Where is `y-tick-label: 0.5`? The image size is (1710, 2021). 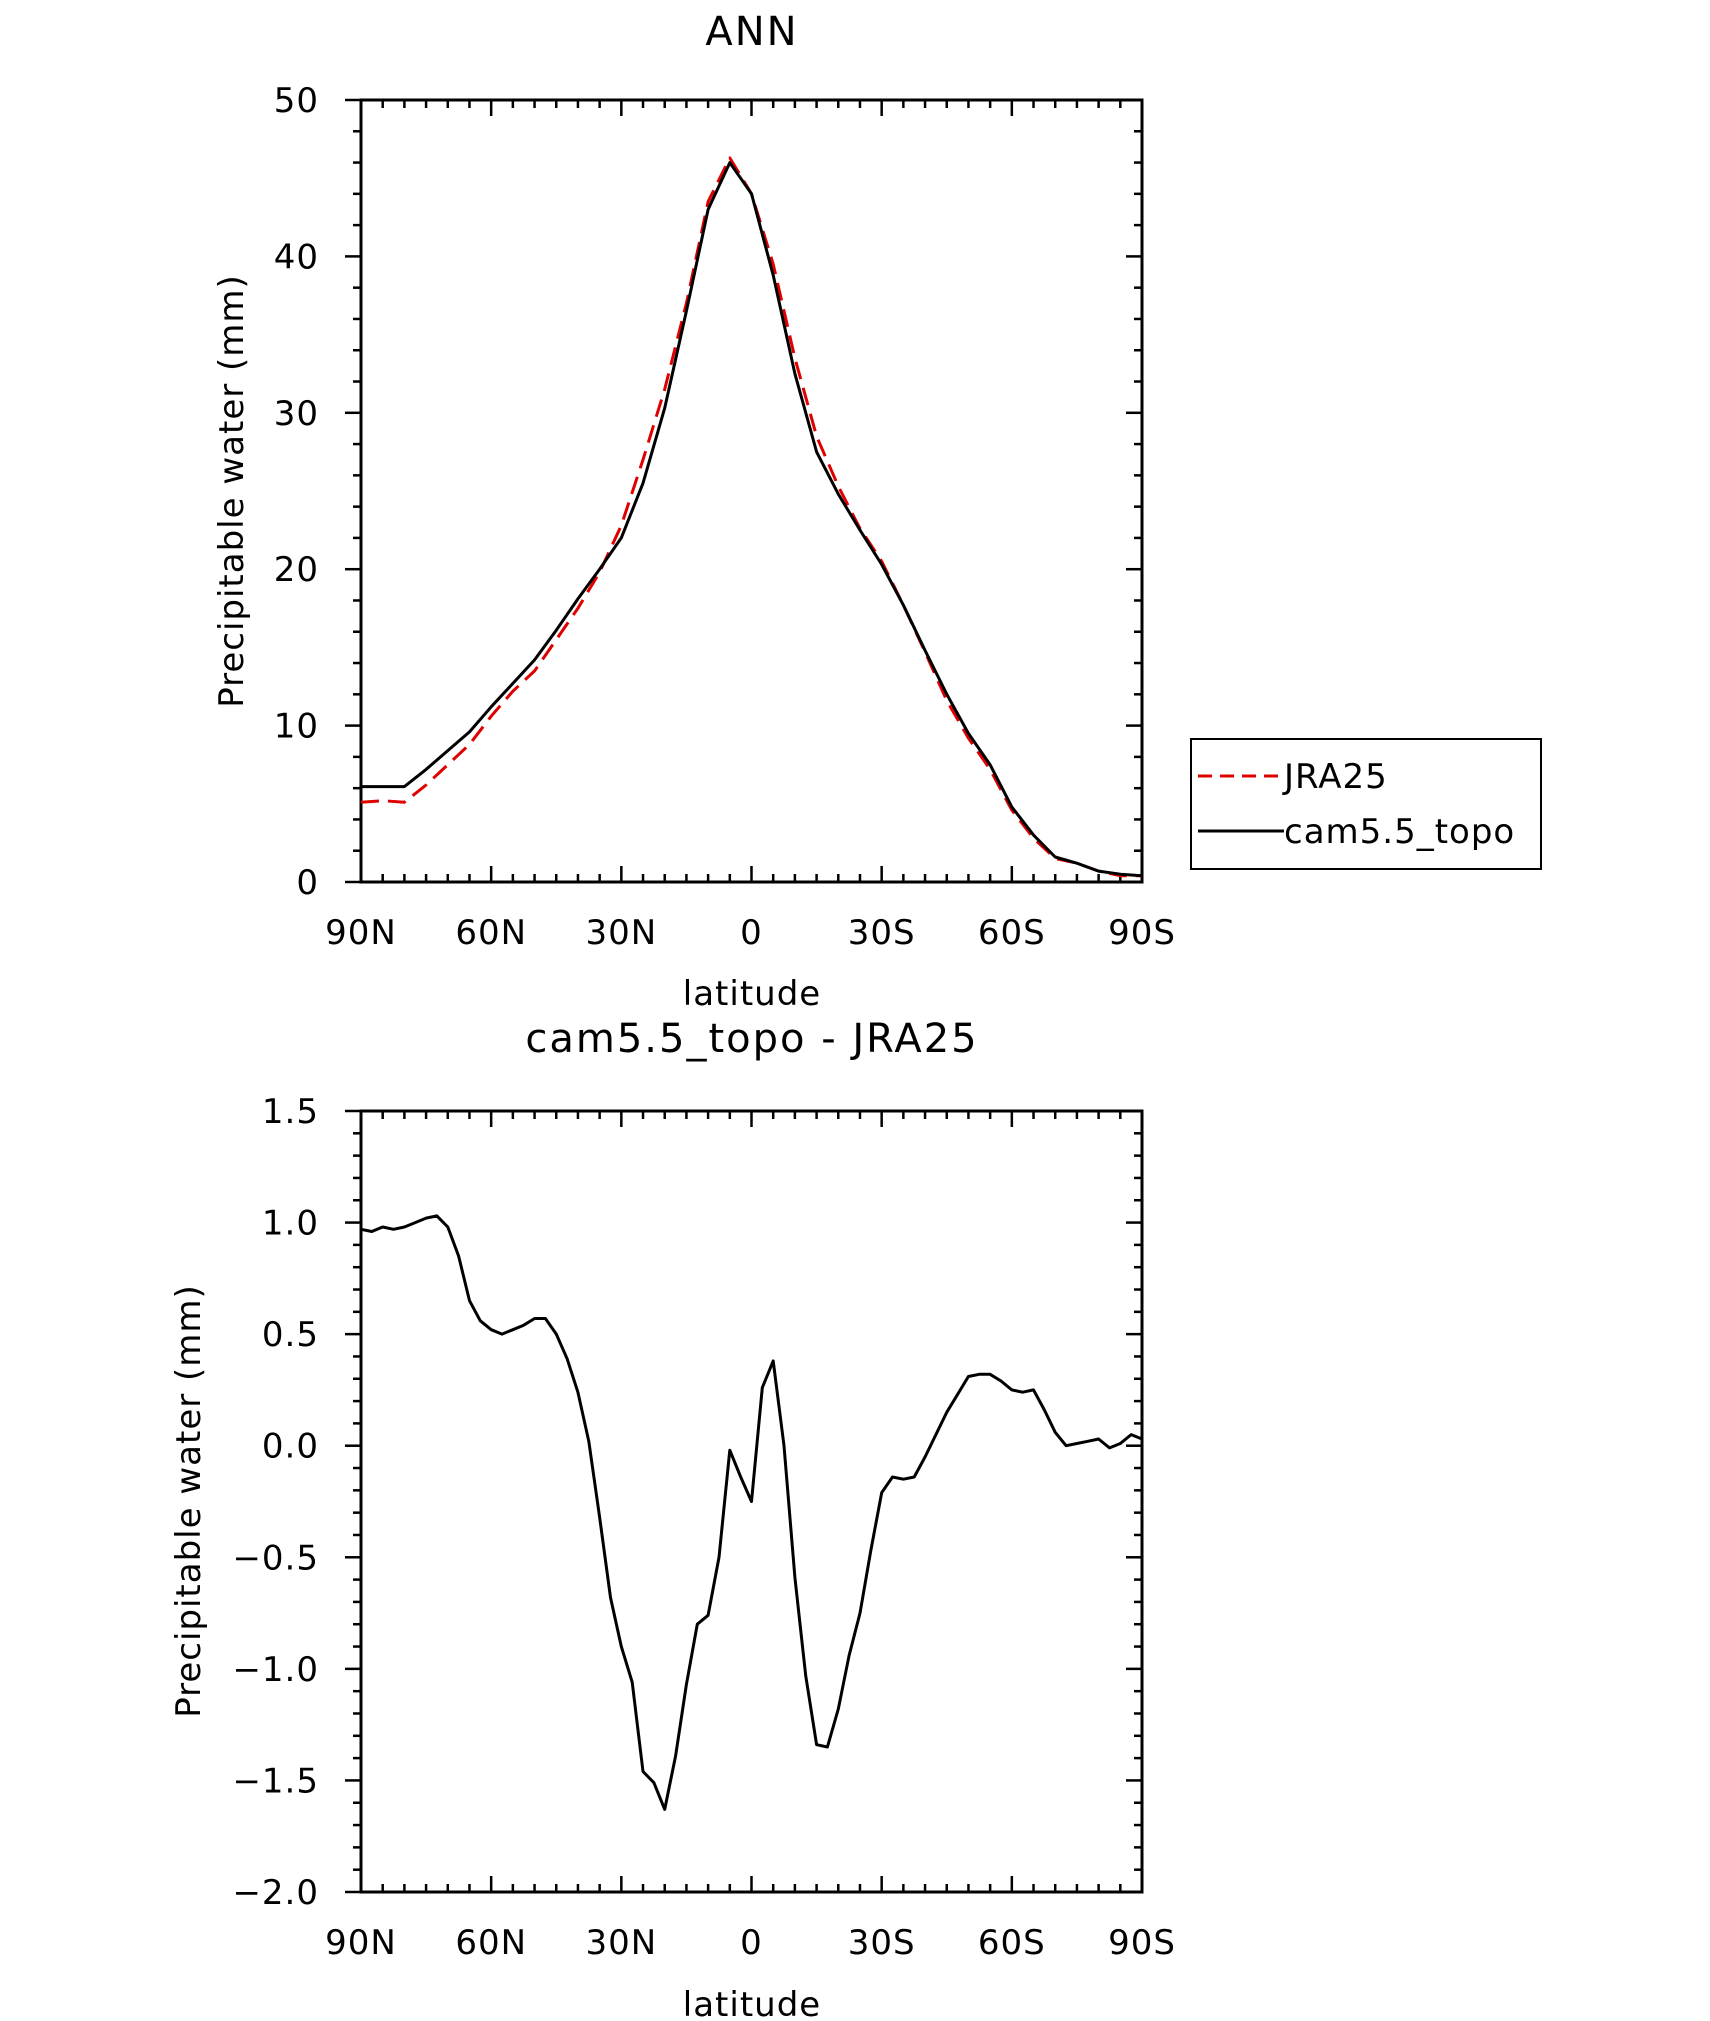 y-tick-label: 0.5 is located at coordinates (290, 1335).